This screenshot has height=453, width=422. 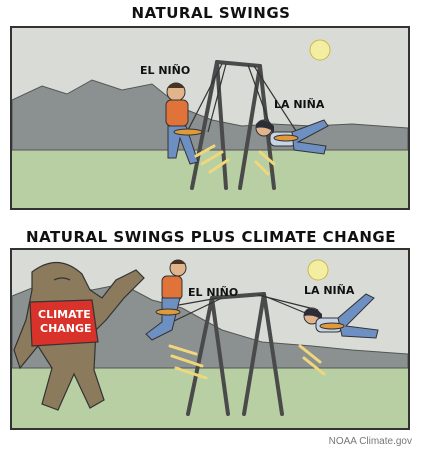 I want to click on label-climate-change-line1: CLIMATE, so click(x=64, y=314).